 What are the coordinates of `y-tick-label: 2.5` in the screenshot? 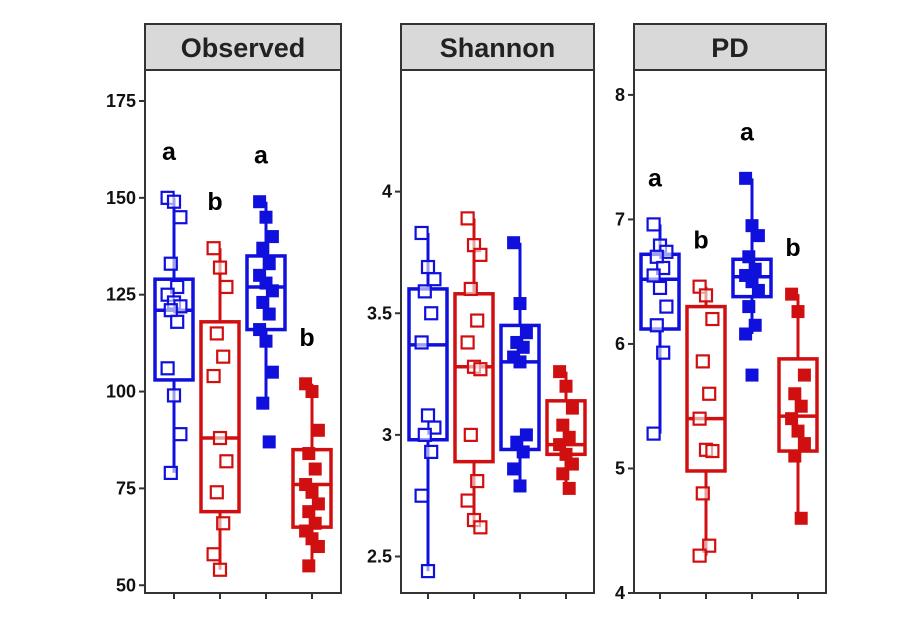 It's located at (379, 557).